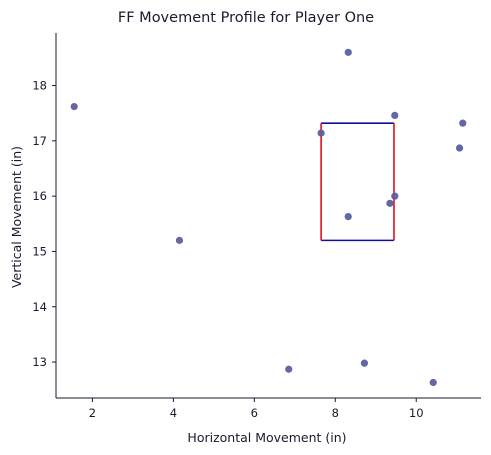 This screenshot has width=491, height=455. What do you see at coordinates (39, 307) in the screenshot?
I see `y-tick-label: 14` at bounding box center [39, 307].